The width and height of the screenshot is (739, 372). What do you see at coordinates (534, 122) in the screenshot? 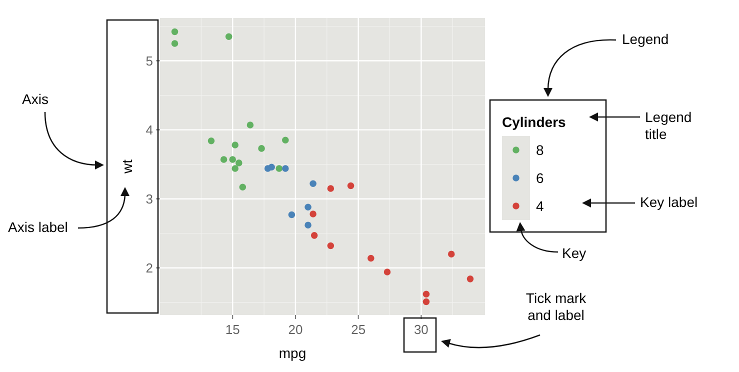
I see `legend-title: Cylinders` at bounding box center [534, 122].